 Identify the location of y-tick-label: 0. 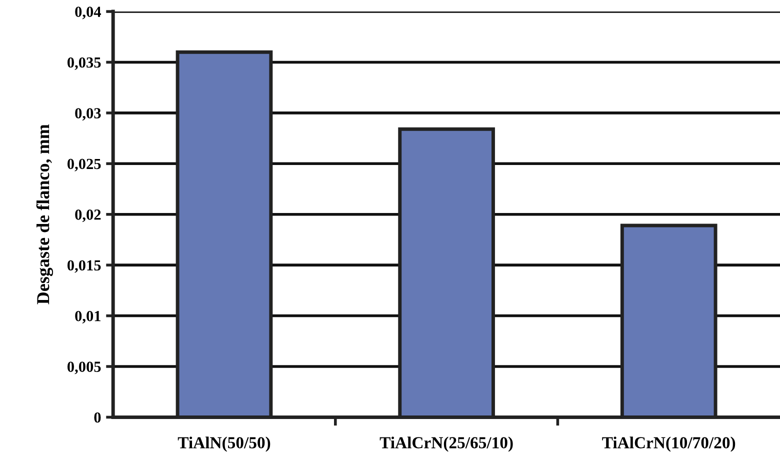
(97, 417).